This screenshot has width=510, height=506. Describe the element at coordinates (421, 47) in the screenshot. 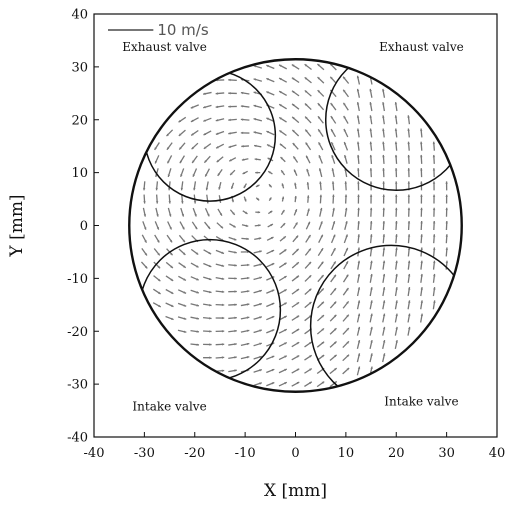

I see `valve-label-2: Exhaust valve` at that location.